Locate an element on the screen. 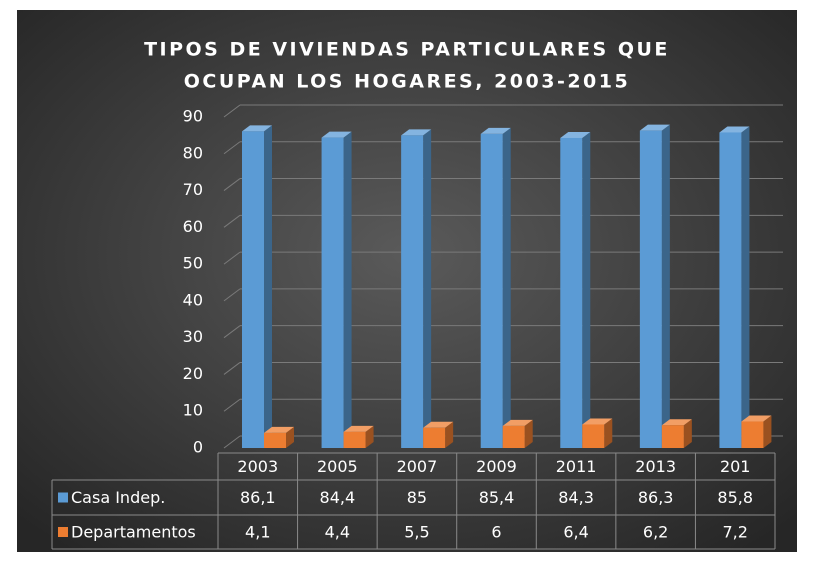 The image size is (814, 561). data-label: 6,4 is located at coordinates (575, 532).